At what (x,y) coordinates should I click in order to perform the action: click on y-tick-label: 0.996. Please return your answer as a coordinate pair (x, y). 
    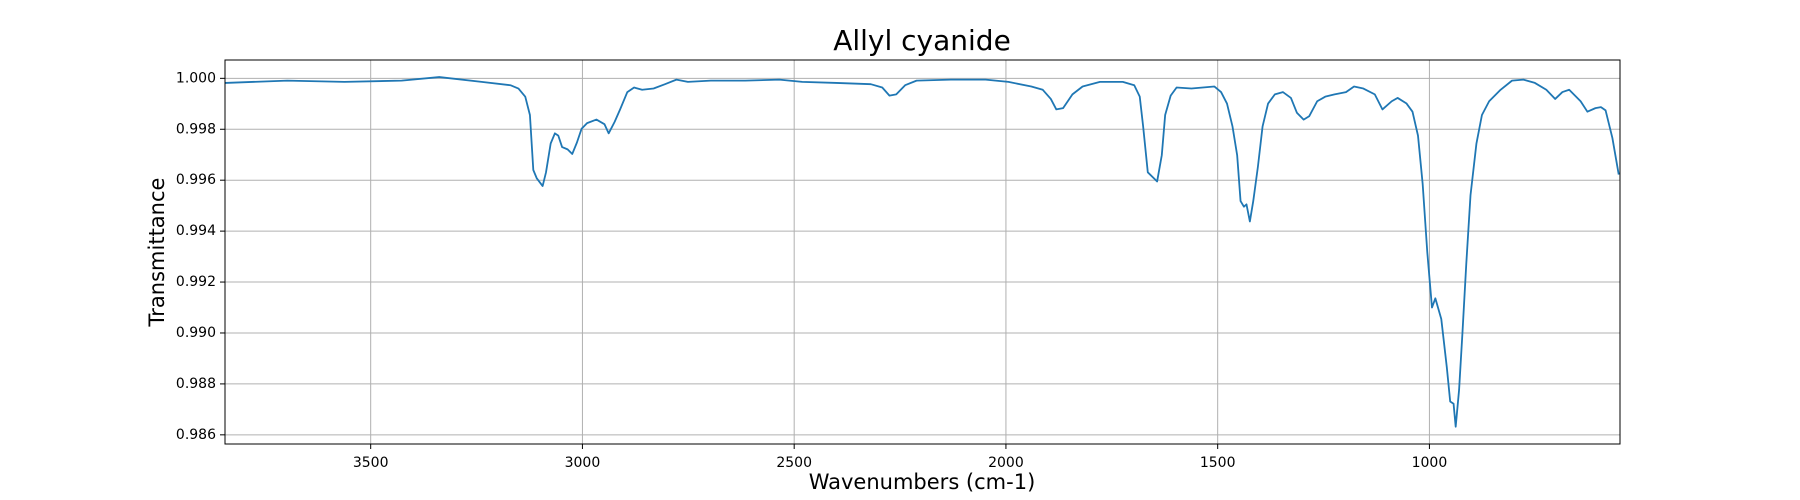
    Looking at the image, I should click on (196, 180).